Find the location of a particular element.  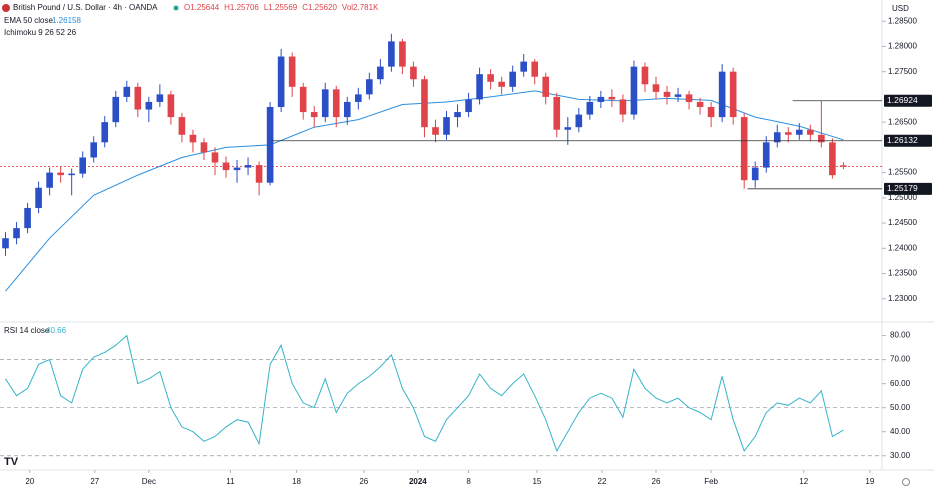

x-tick-label: 12 is located at coordinates (803, 481).